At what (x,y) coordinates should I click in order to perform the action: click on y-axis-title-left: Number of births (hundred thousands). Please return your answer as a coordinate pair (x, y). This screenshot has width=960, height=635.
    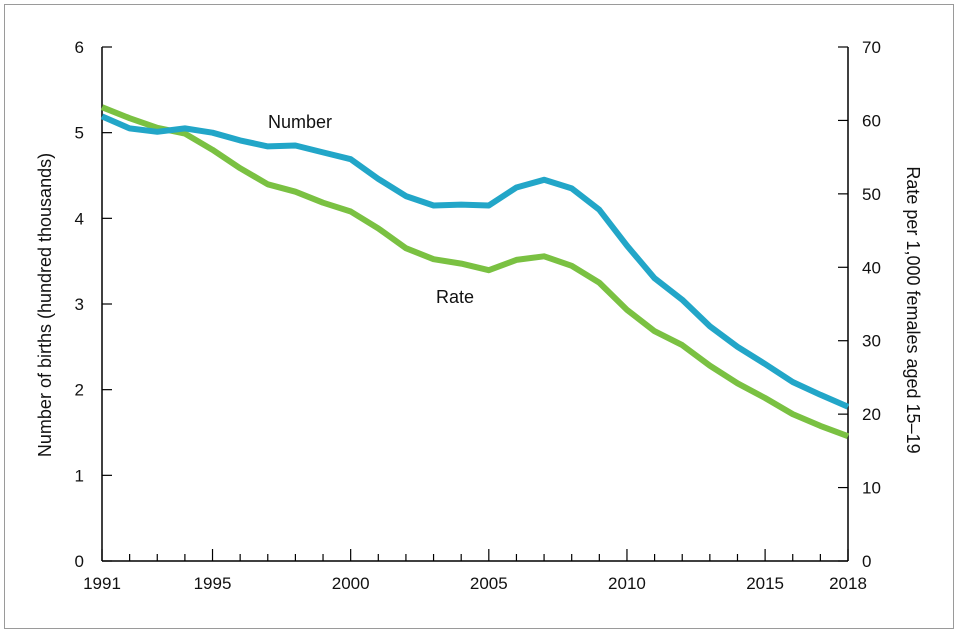
    Looking at the image, I should click on (45, 305).